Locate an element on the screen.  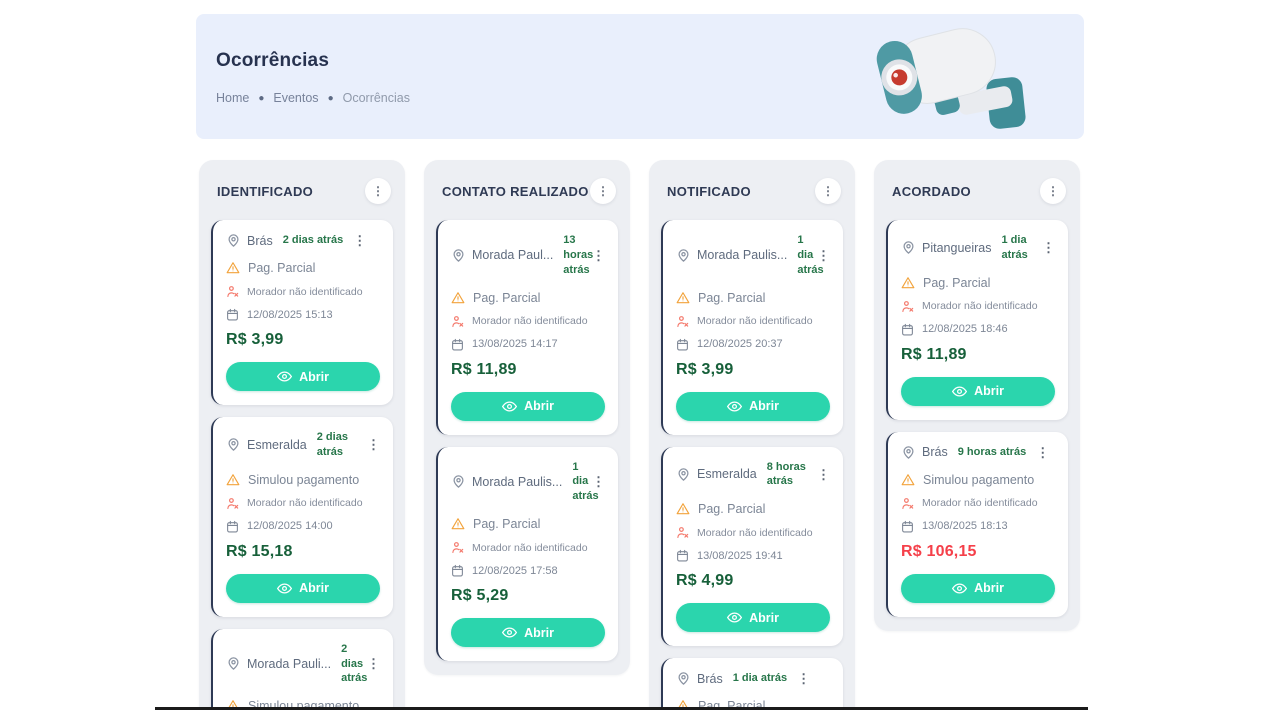
card-time-ago: 9 horas atrás is located at coordinates (992, 451).